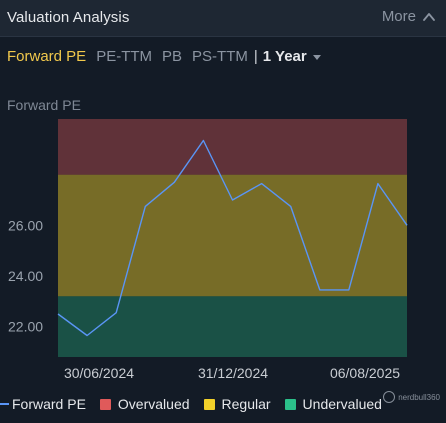 Image resolution: width=446 pixels, height=423 pixels. What do you see at coordinates (105, 404) in the screenshot?
I see `legend-swatch-overvalued` at bounding box center [105, 404].